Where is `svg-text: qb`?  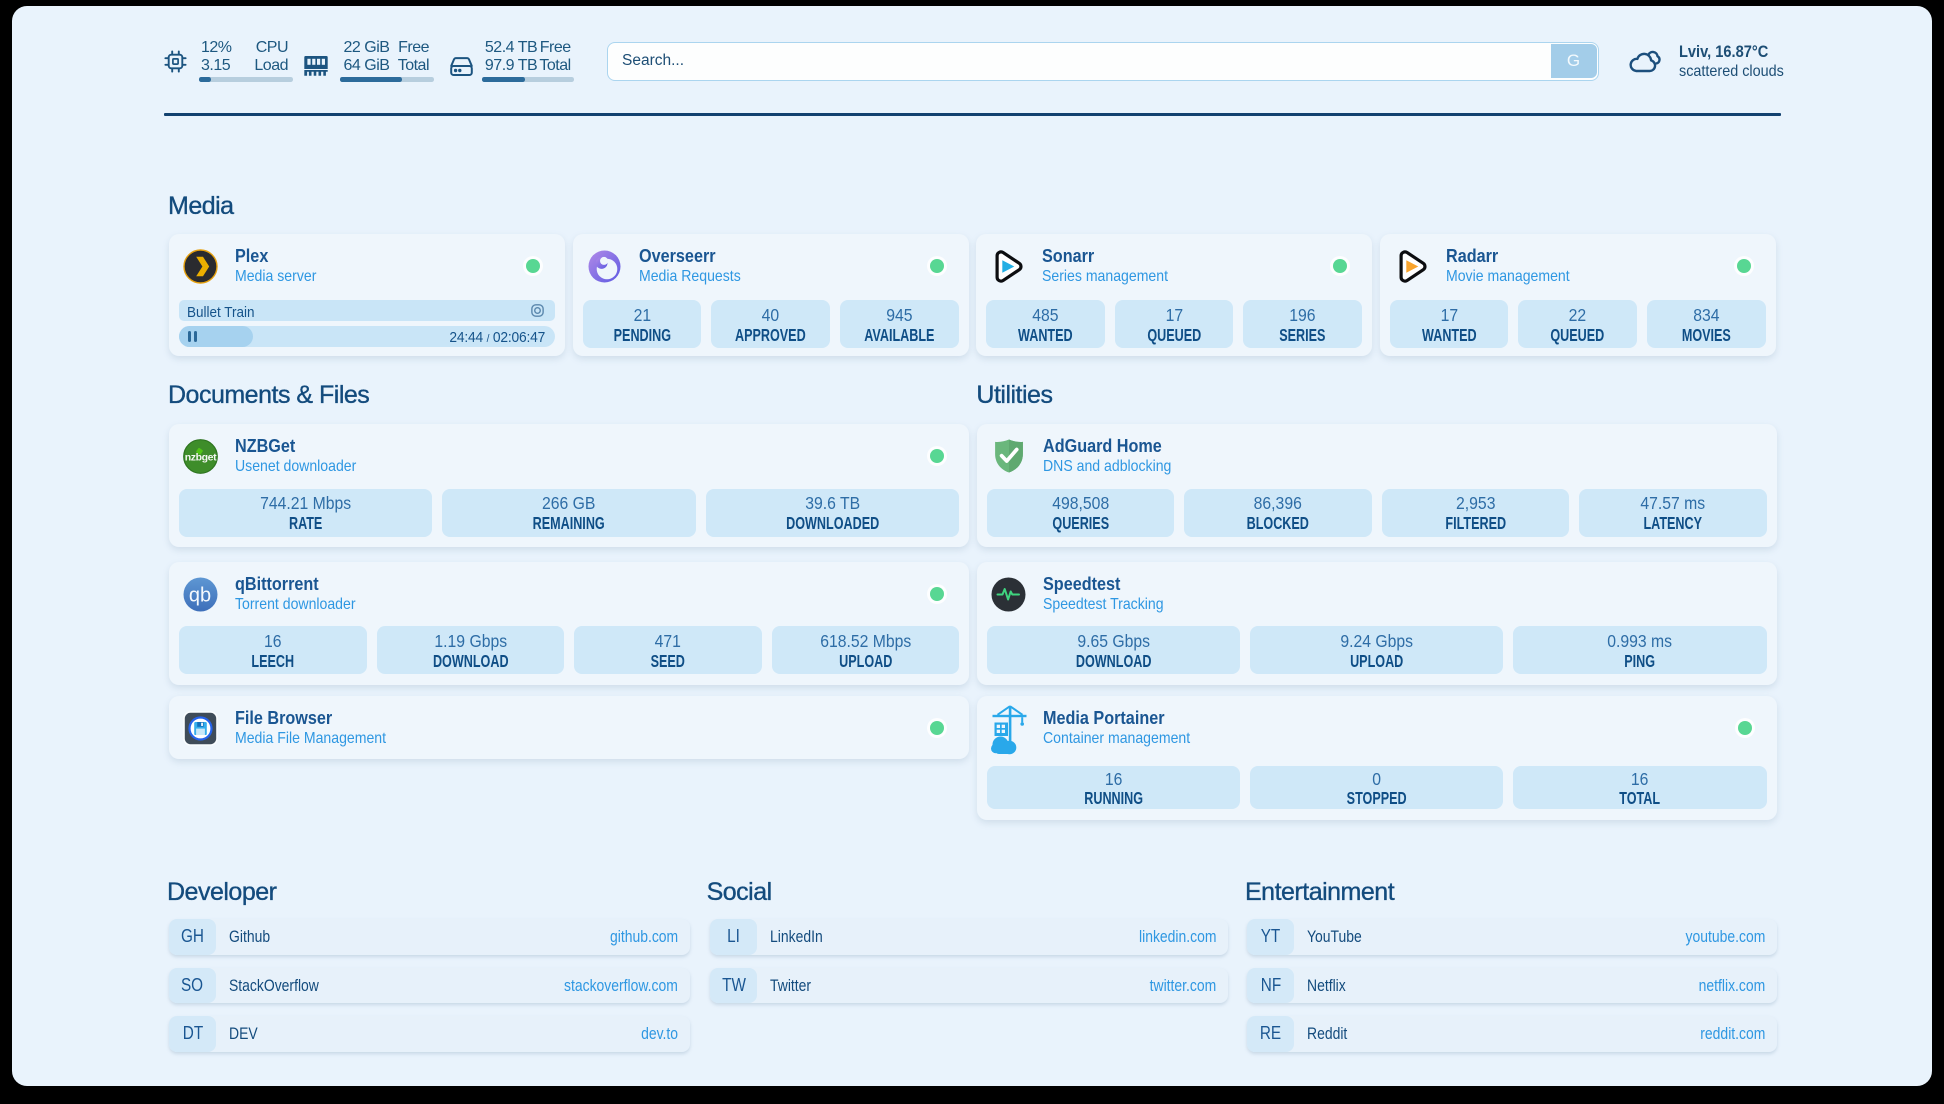
svg-text: qb is located at coordinates (200, 595).